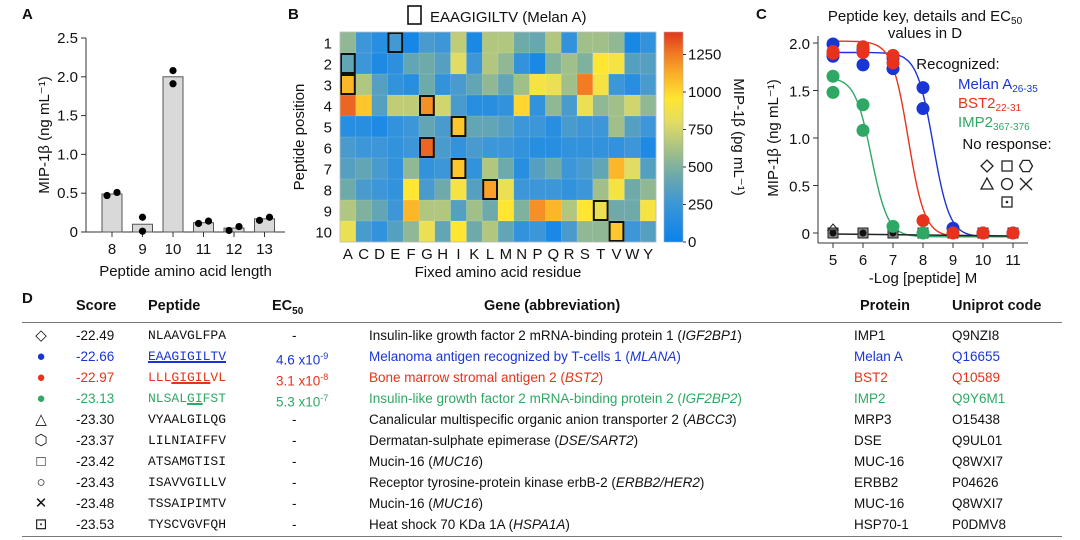 This screenshot has width=1080, height=540. Describe the element at coordinates (214, 398) in the screenshot. I see `peptide-seq-end: FST` at that location.